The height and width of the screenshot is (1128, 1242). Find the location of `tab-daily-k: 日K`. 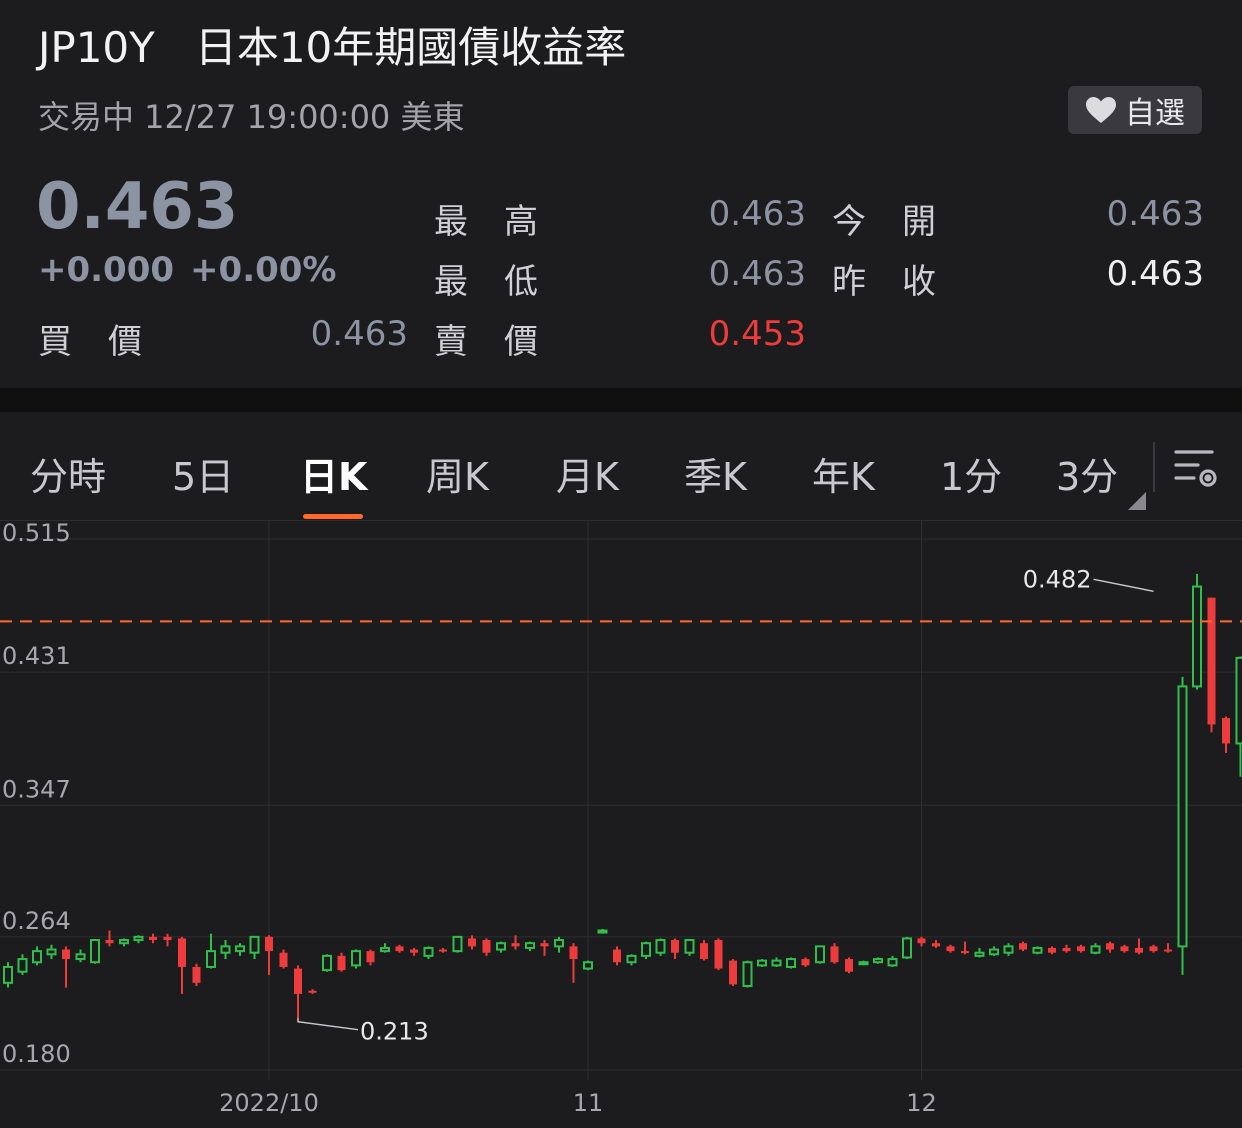

tab-daily-k: 日K is located at coordinates (334, 477).